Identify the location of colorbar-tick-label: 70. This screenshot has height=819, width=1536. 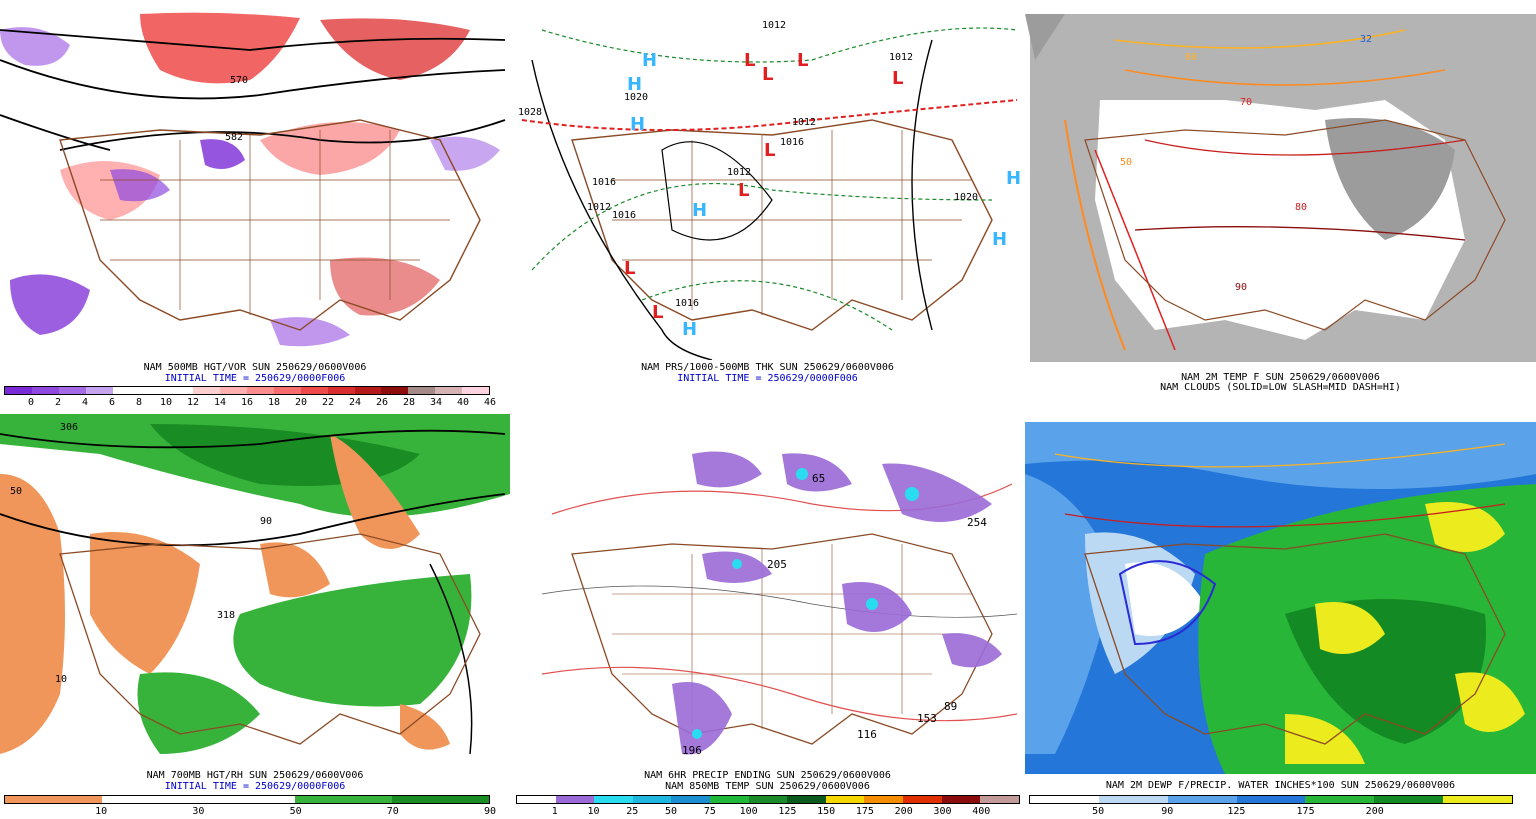
(392, 811).